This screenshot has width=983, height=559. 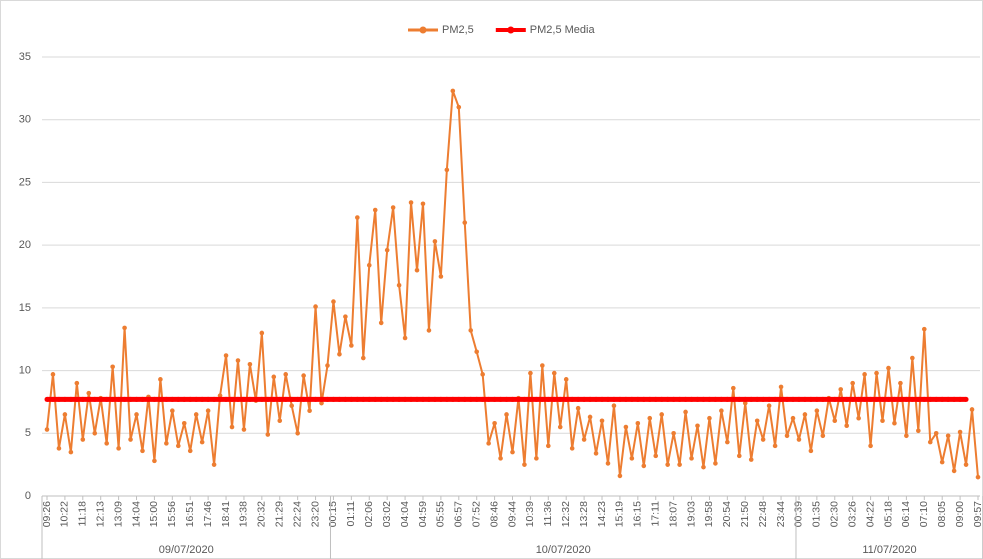 I want to click on y-tick-label: 15, so click(x=25, y=308).